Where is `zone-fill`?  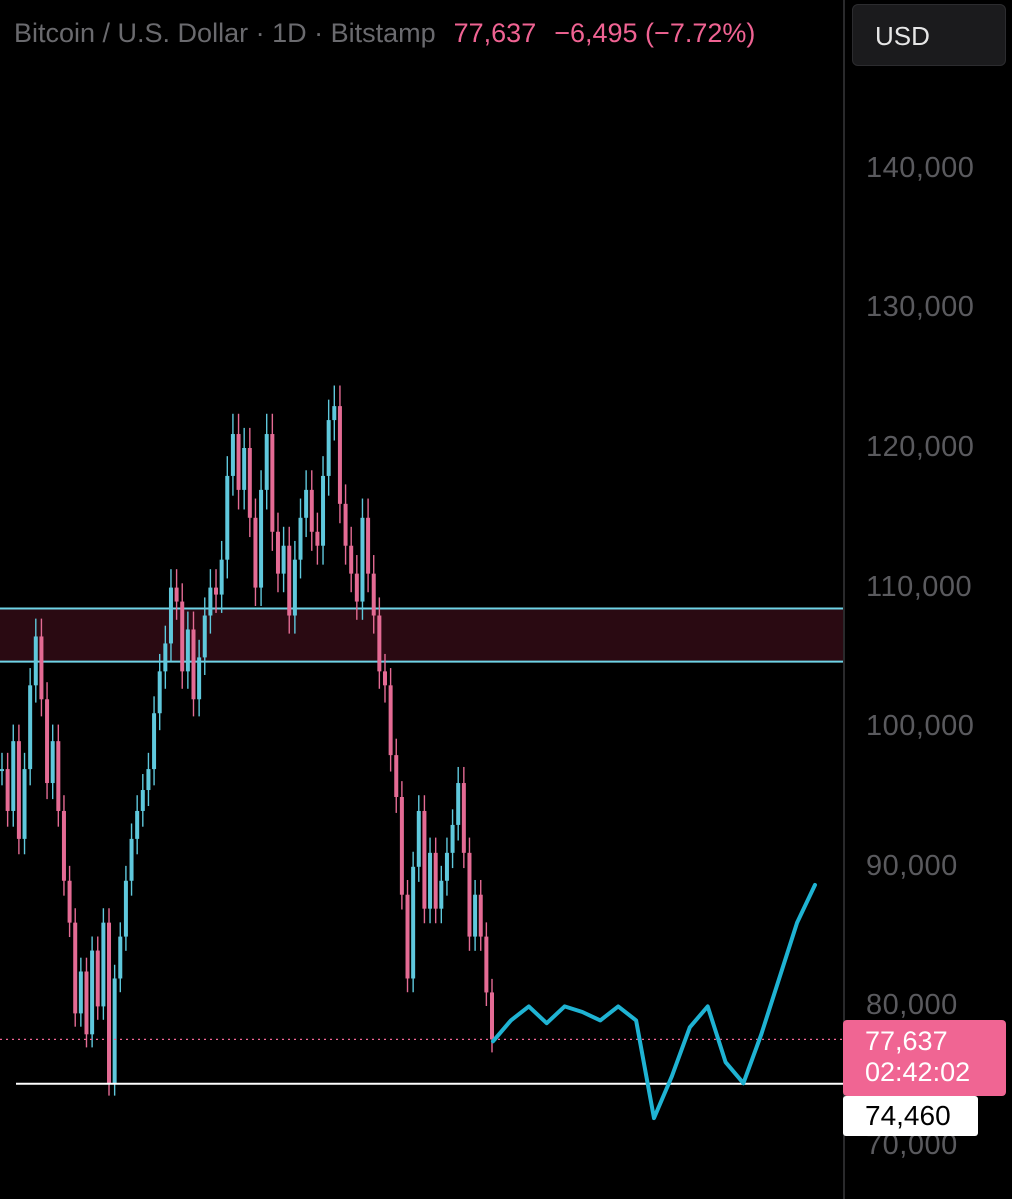
zone-fill is located at coordinates (421, 635).